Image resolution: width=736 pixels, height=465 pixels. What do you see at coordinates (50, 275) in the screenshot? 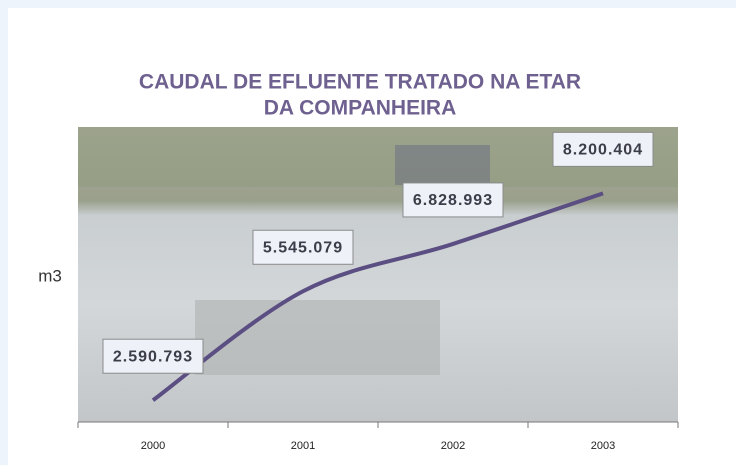
I see `y-axis-label: m3` at bounding box center [50, 275].